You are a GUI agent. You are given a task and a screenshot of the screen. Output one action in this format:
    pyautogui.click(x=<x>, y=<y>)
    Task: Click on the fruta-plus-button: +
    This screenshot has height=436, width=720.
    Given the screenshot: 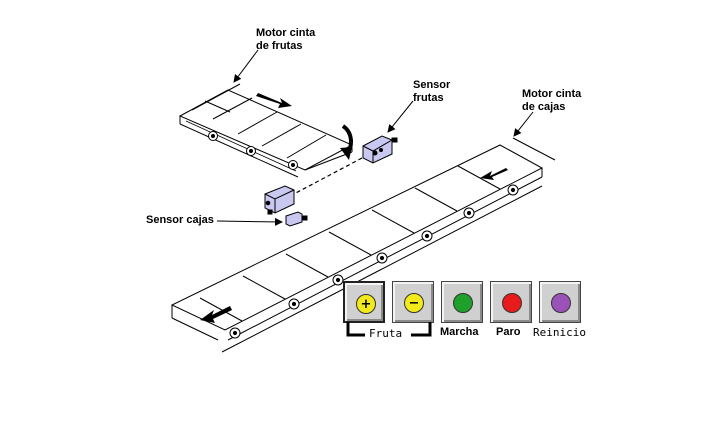 What is the action you would take?
    pyautogui.click(x=364, y=302)
    